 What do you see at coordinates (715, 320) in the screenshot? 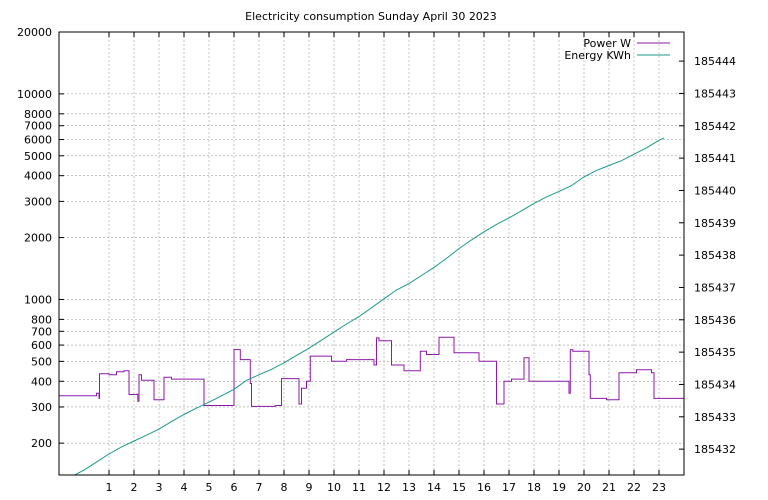
I see `y-right-tick-label: 185436` at bounding box center [715, 320].